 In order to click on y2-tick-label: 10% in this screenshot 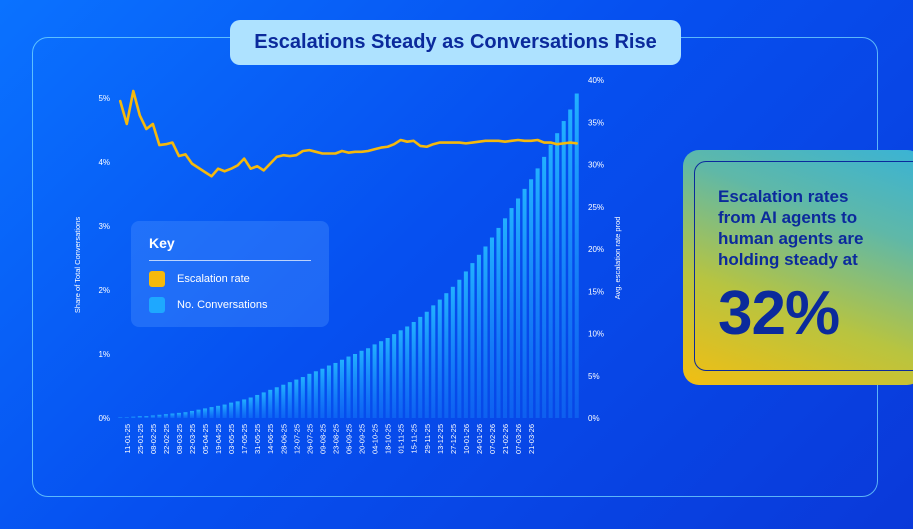, I will do `click(596, 334)`.